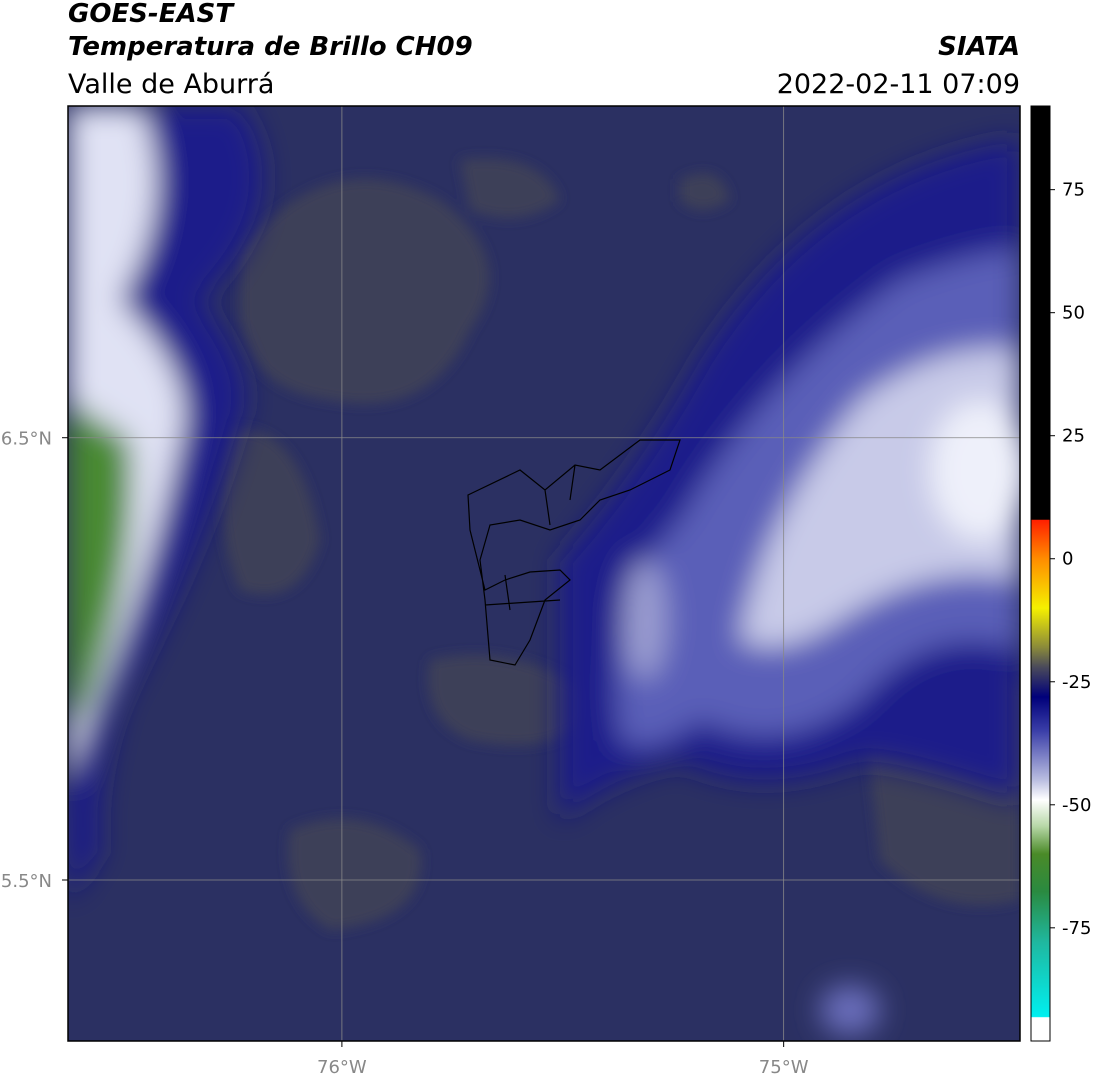 The height and width of the screenshot is (1082, 1094). What do you see at coordinates (270, 47) in the screenshot?
I see `subtitle: Temperatura de Brillo CH09` at bounding box center [270, 47].